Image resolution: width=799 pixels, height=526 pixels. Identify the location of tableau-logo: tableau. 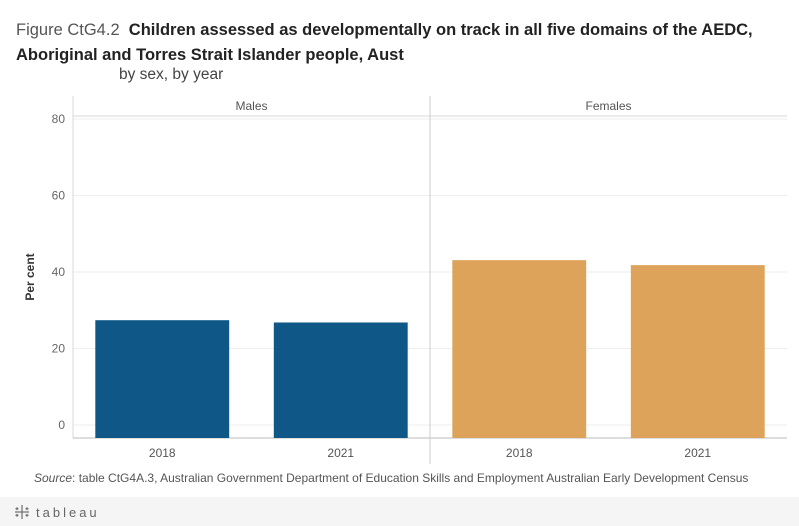
(57, 512).